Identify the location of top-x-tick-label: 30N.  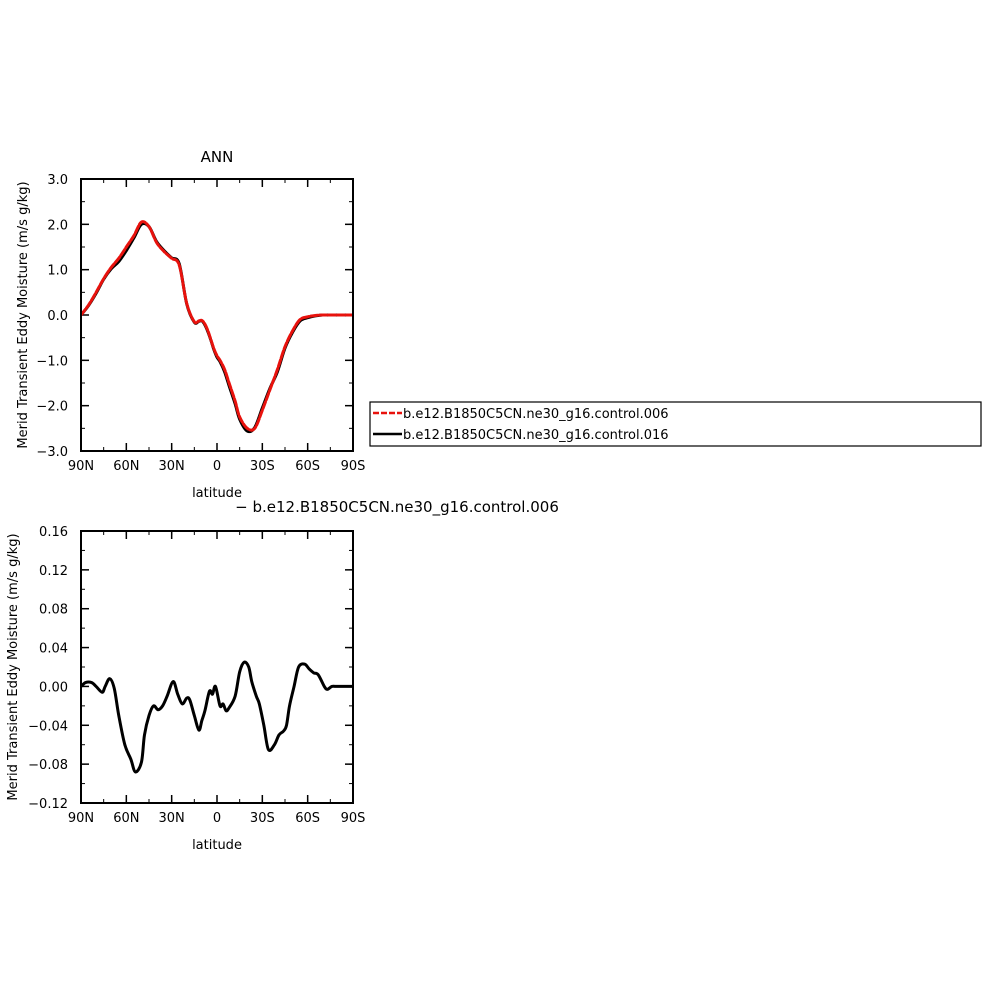
(172, 466).